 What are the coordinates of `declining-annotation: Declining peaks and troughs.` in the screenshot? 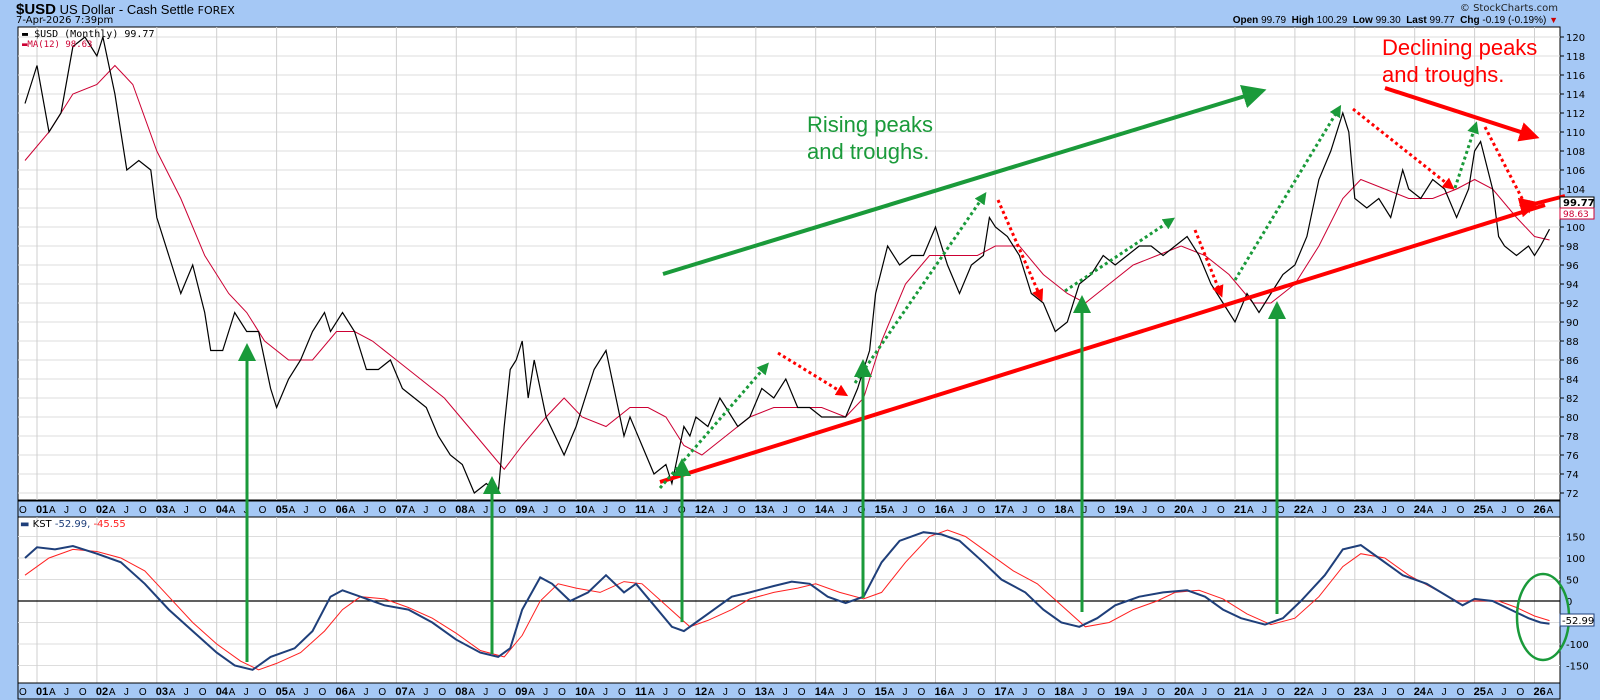 It's located at (1459, 61).